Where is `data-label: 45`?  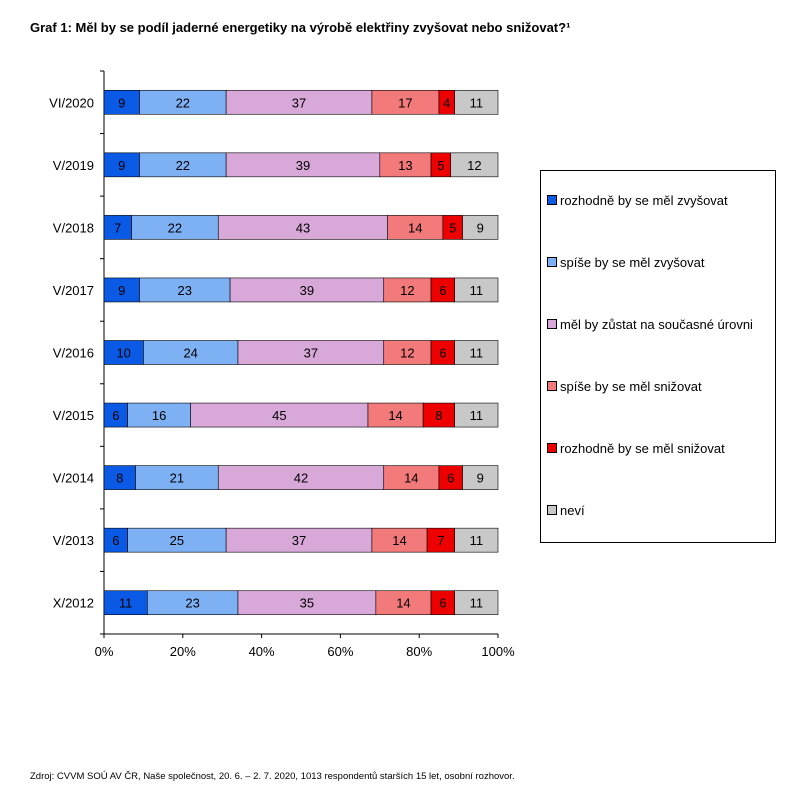 data-label: 45 is located at coordinates (279, 415).